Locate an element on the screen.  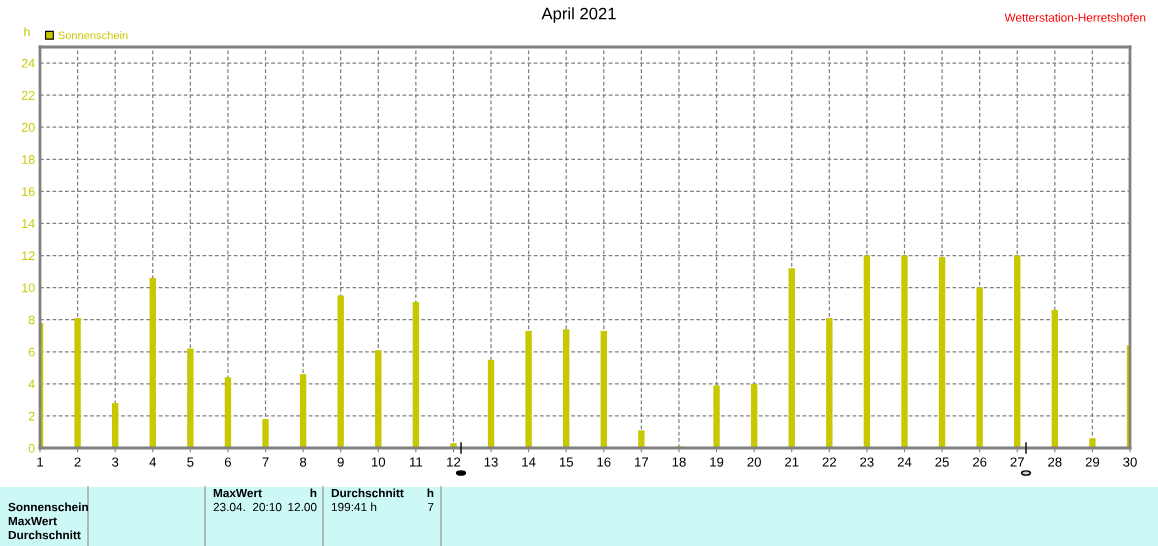
y-axis-title: h is located at coordinates (27, 32).